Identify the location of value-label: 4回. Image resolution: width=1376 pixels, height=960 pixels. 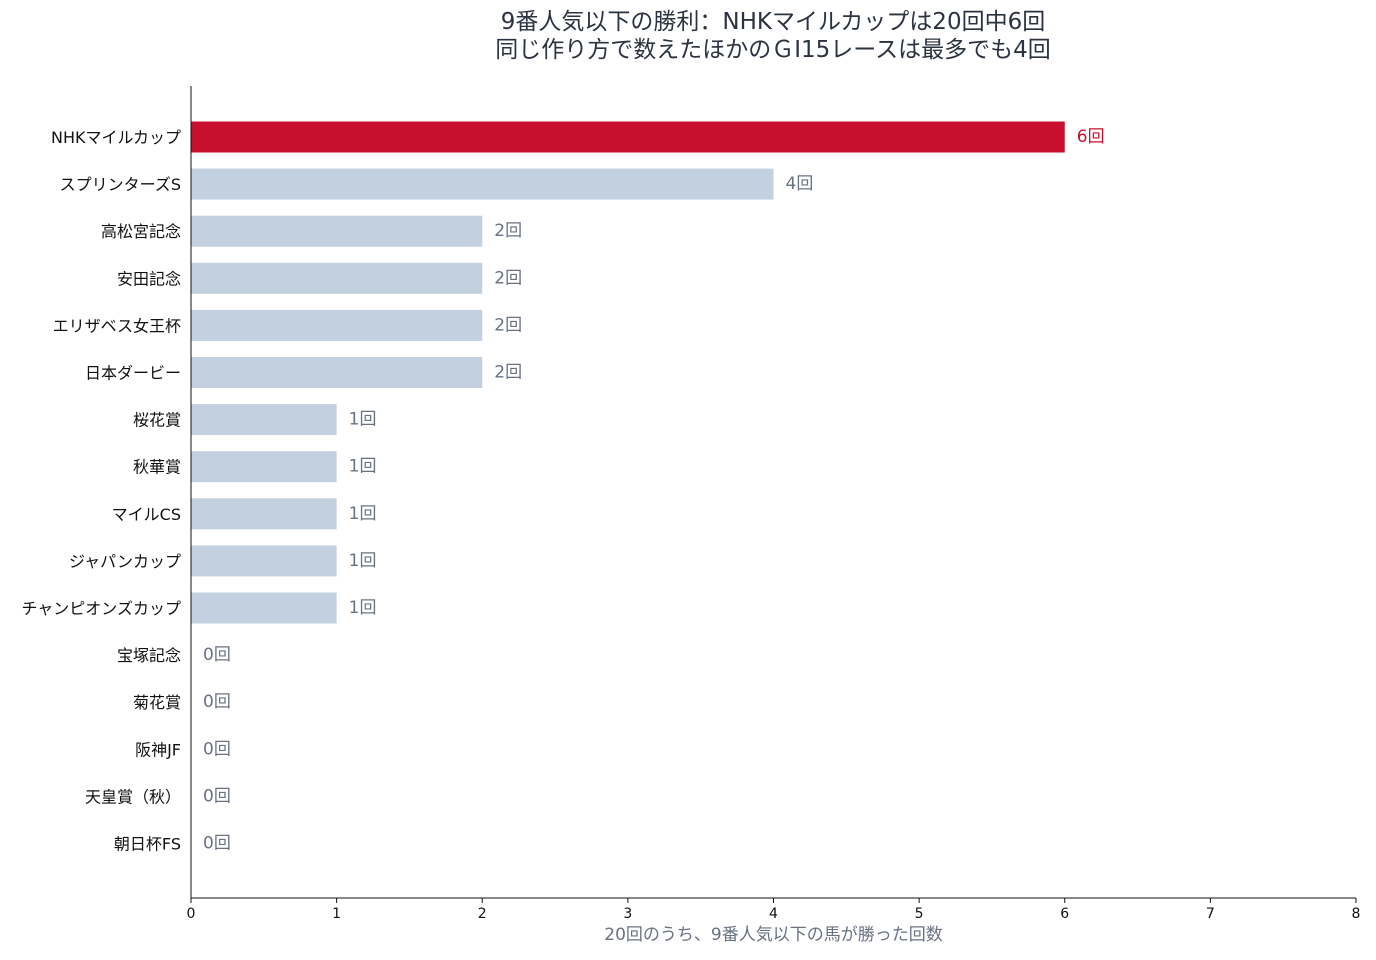
(800, 184).